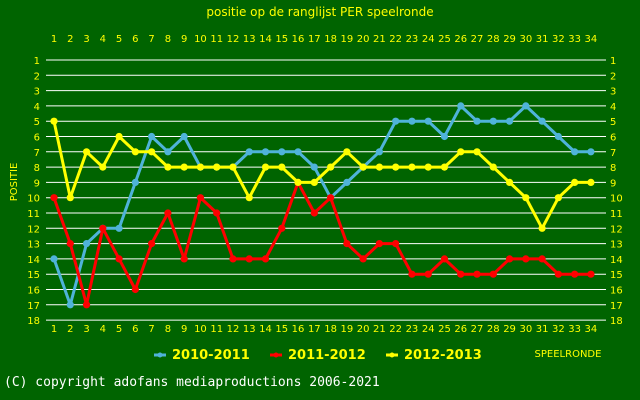  Describe the element at coordinates (151, 329) in the screenshot. I see `x-tick-label-bottom: 7` at that location.